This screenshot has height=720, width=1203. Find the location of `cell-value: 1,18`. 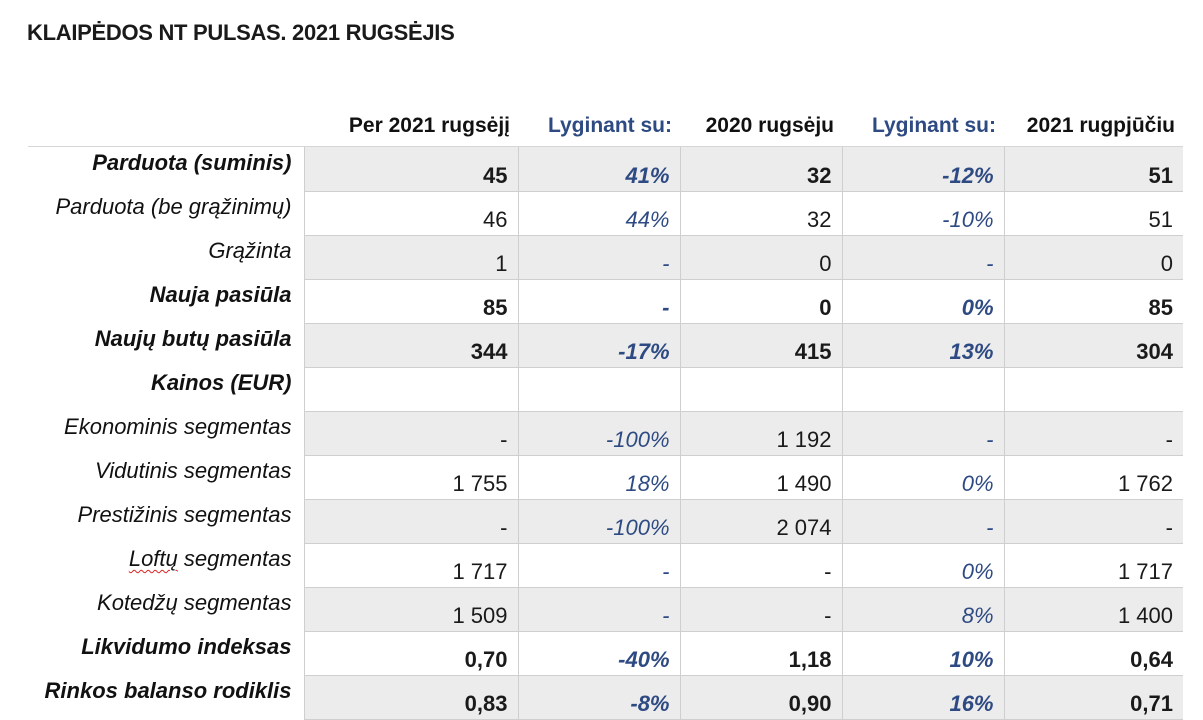

cell-value: 1,18 is located at coordinates (761, 653).